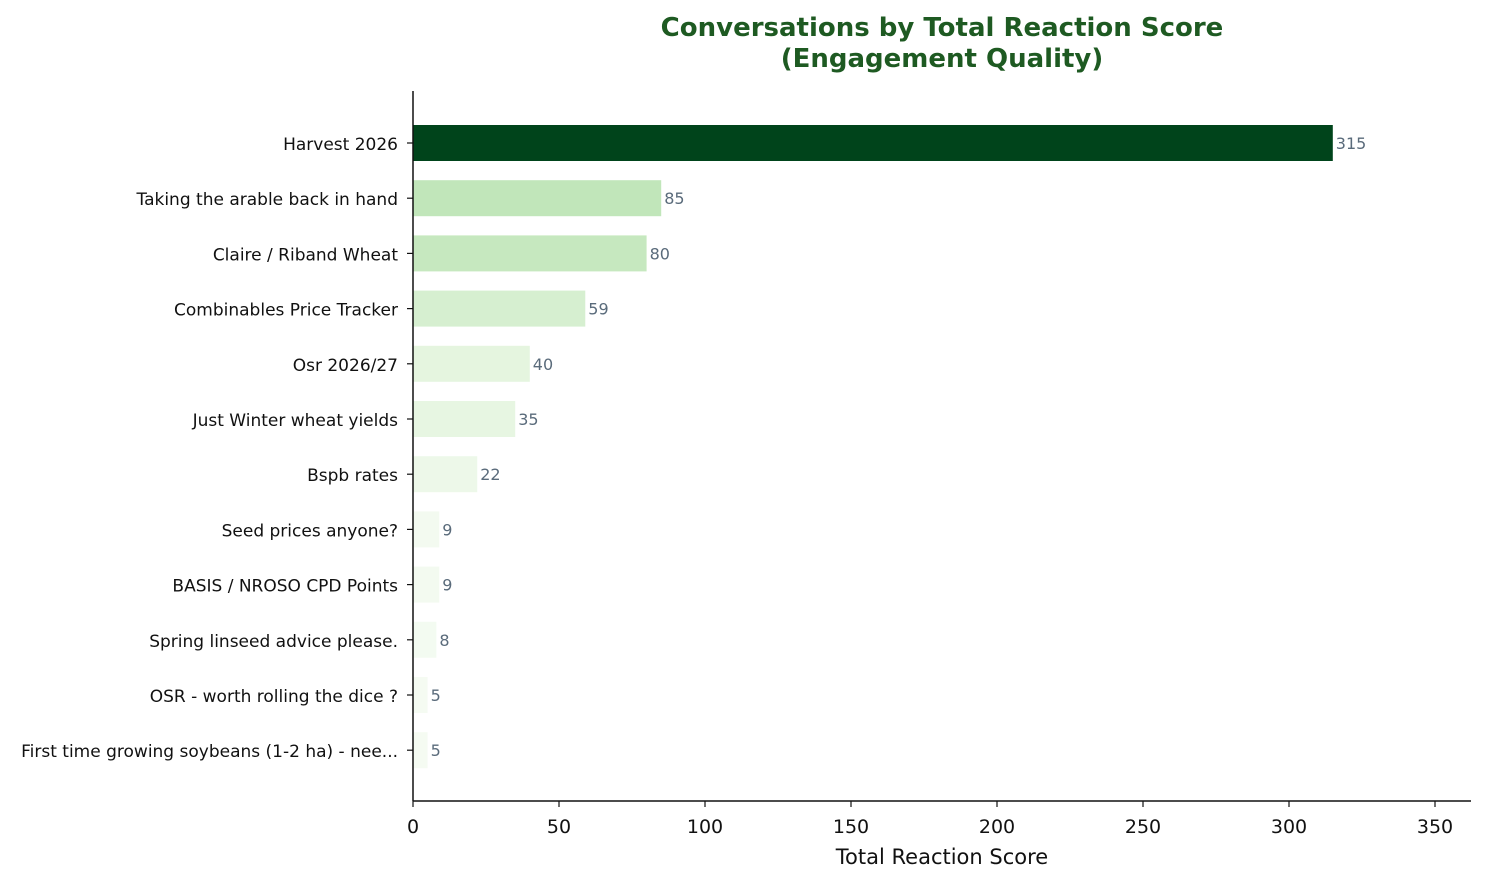 Image resolution: width=1485 pixels, height=885 pixels. I want to click on x-tick-label: 350, so click(1435, 827).